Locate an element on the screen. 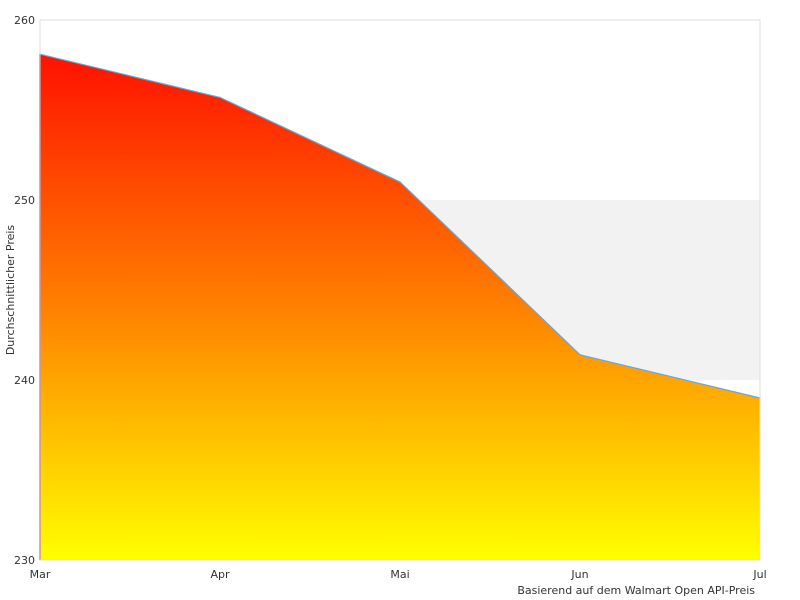  x-axis-ticks: Mar Apr Mai Jun Jul is located at coordinates (398, 574).